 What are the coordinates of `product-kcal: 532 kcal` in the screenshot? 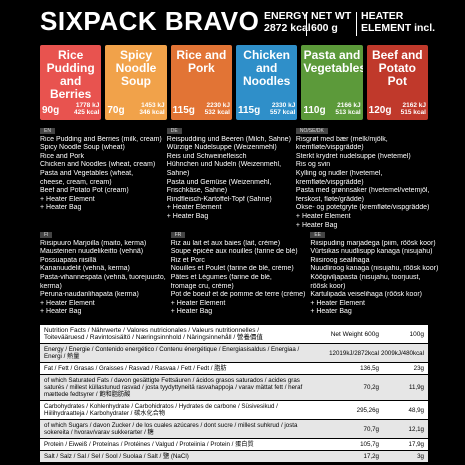 It's located at (217, 112).